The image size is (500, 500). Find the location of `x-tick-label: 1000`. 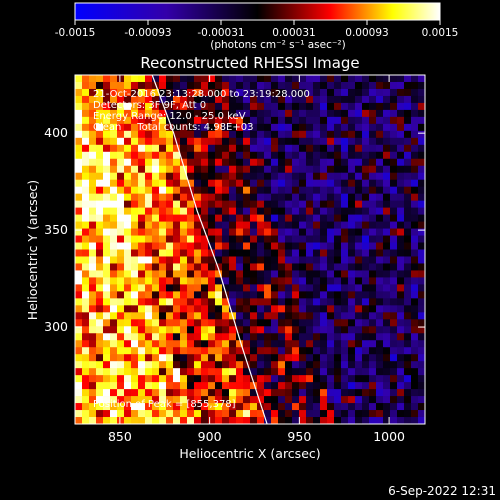

x-tick-label: 1000 is located at coordinates (389, 436).